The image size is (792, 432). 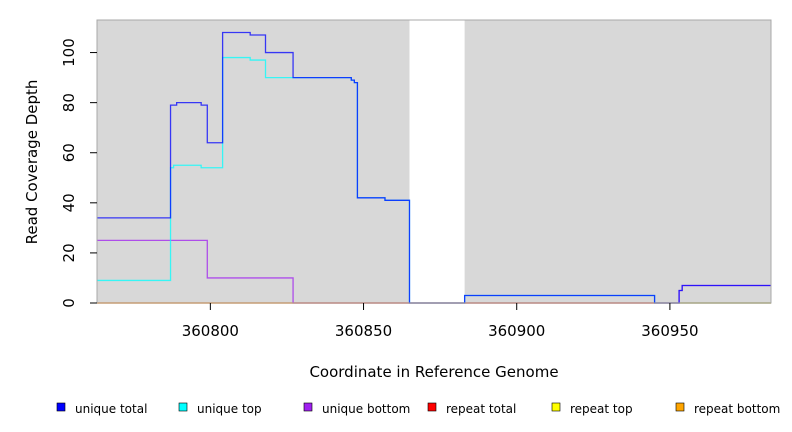 What do you see at coordinates (210, 331) in the screenshot?
I see `x-tick-label: 360800` at bounding box center [210, 331].